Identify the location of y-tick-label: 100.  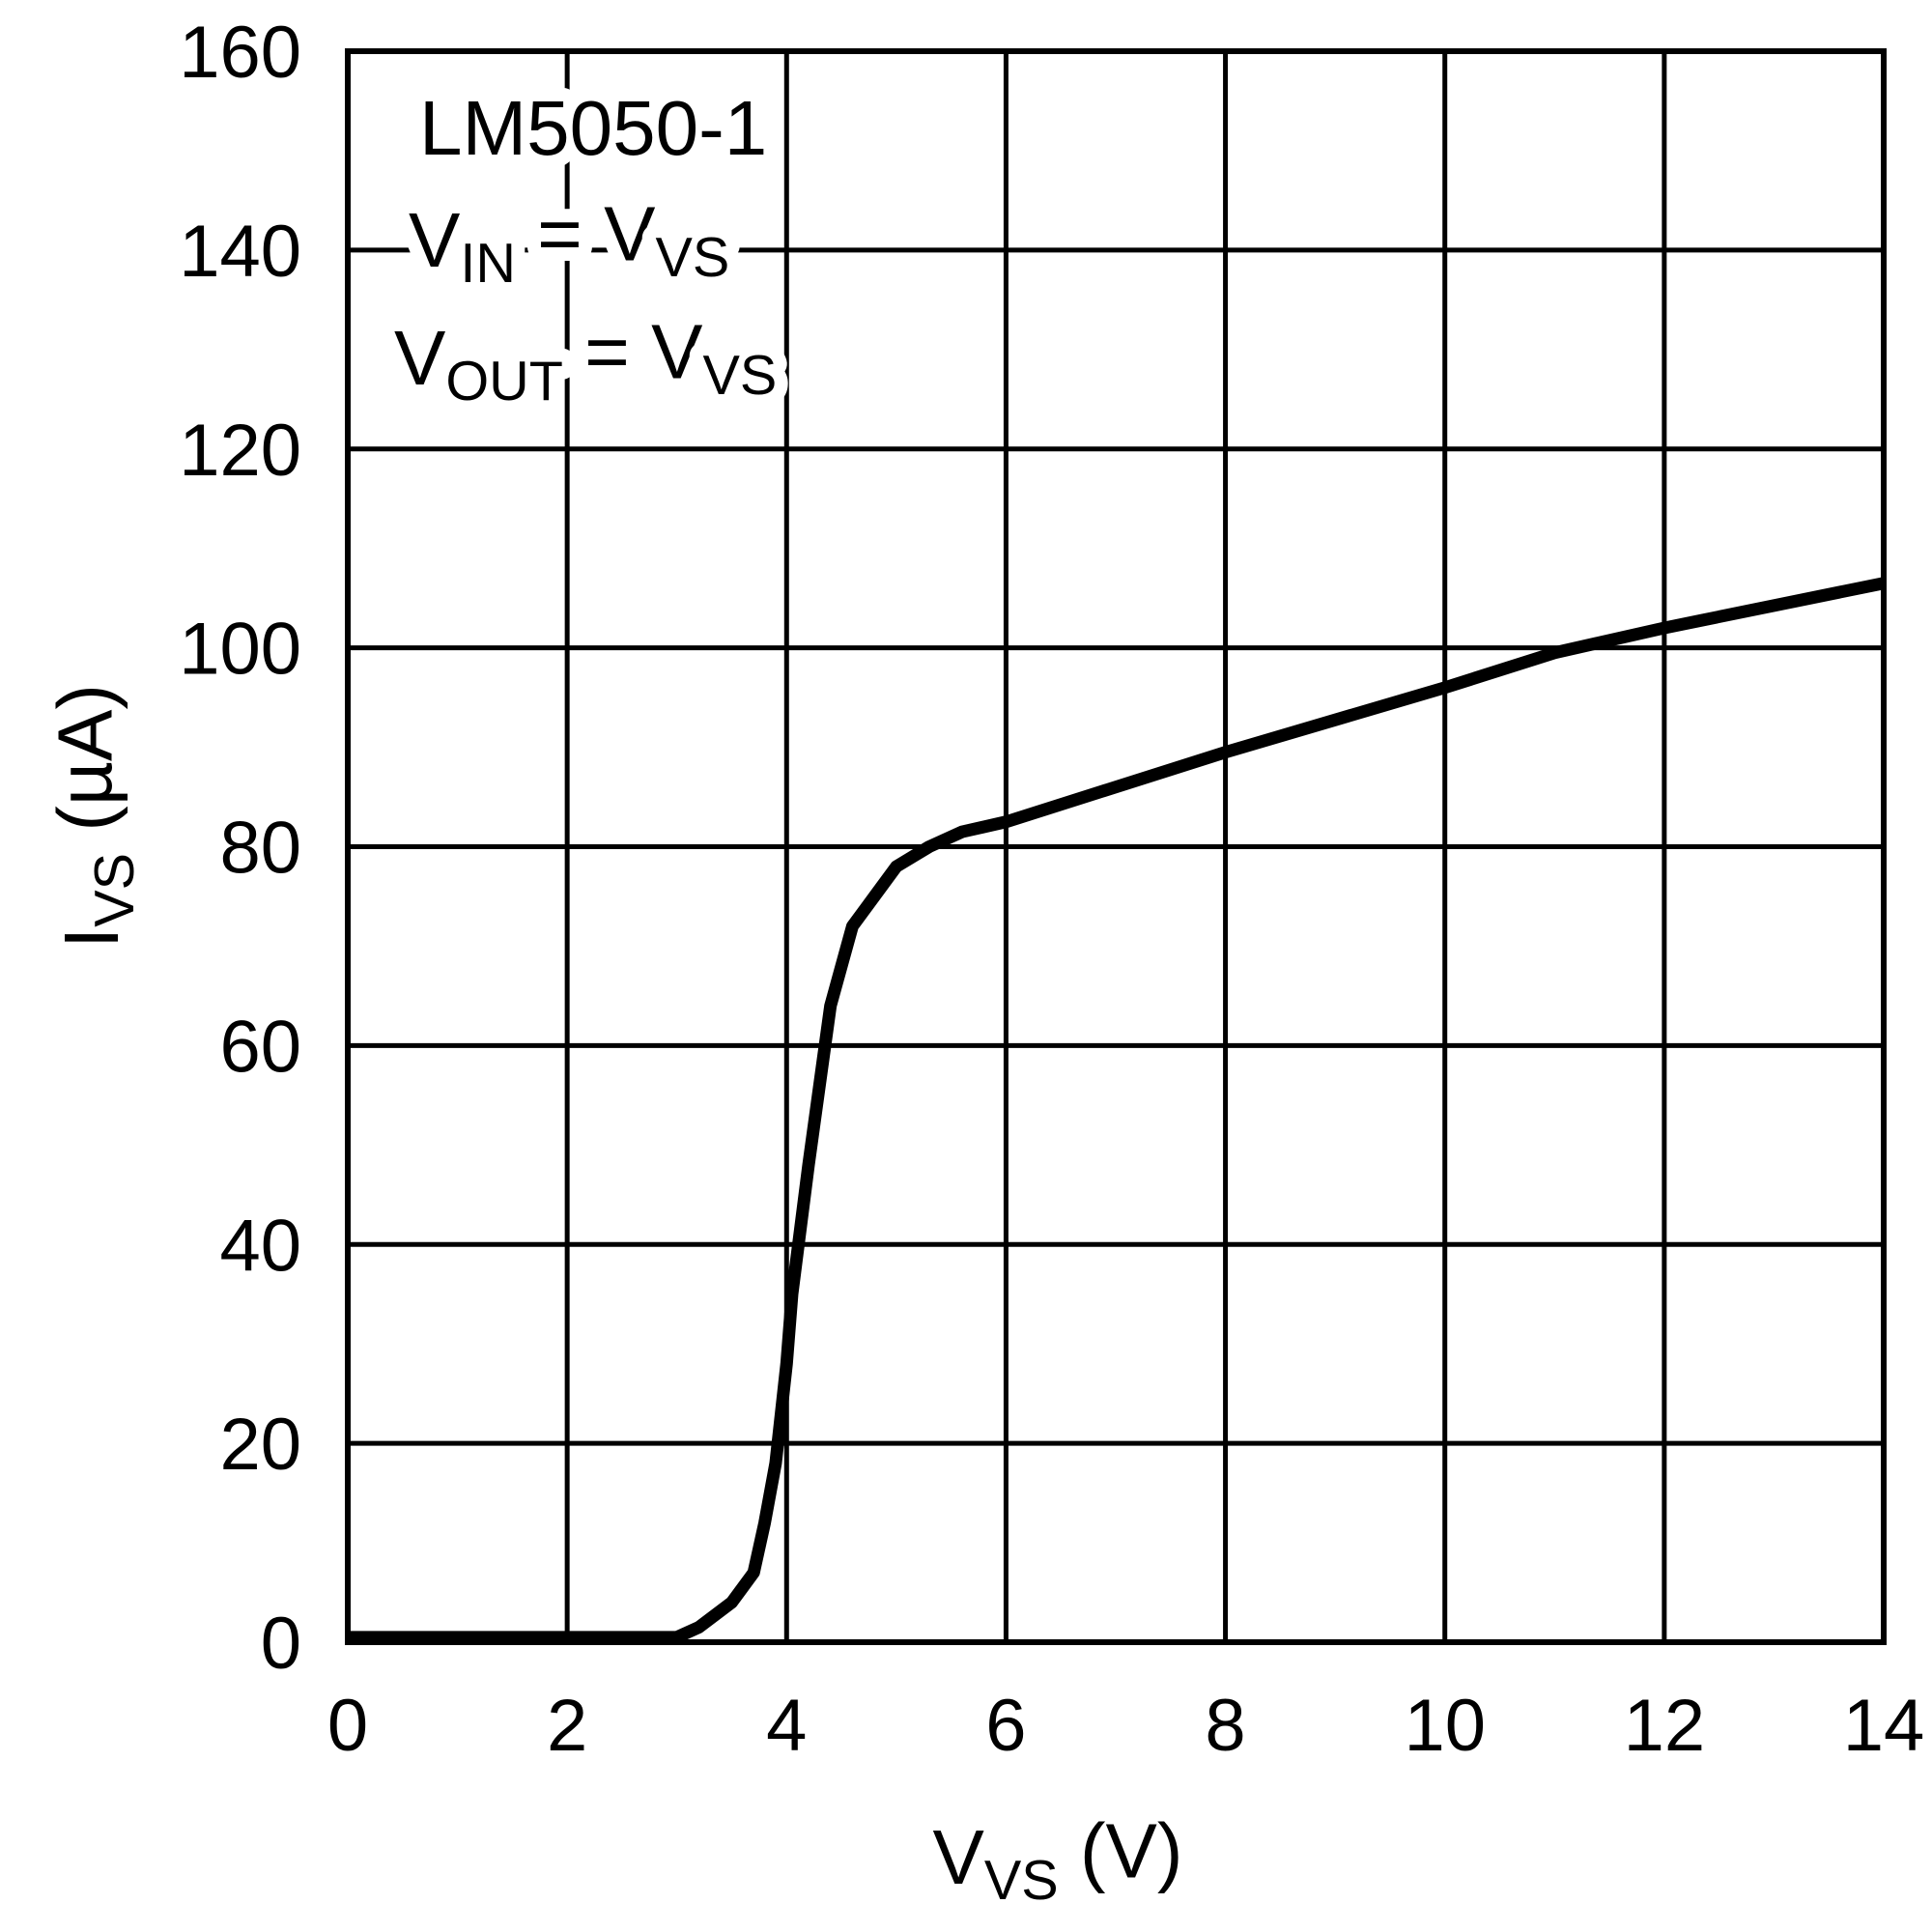
(240, 650).